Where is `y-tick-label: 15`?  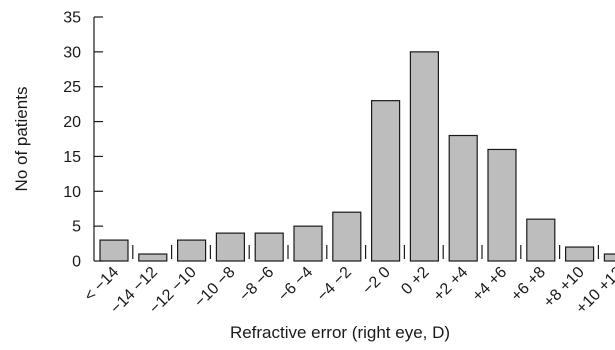 y-tick-label: 15 is located at coordinates (72, 157).